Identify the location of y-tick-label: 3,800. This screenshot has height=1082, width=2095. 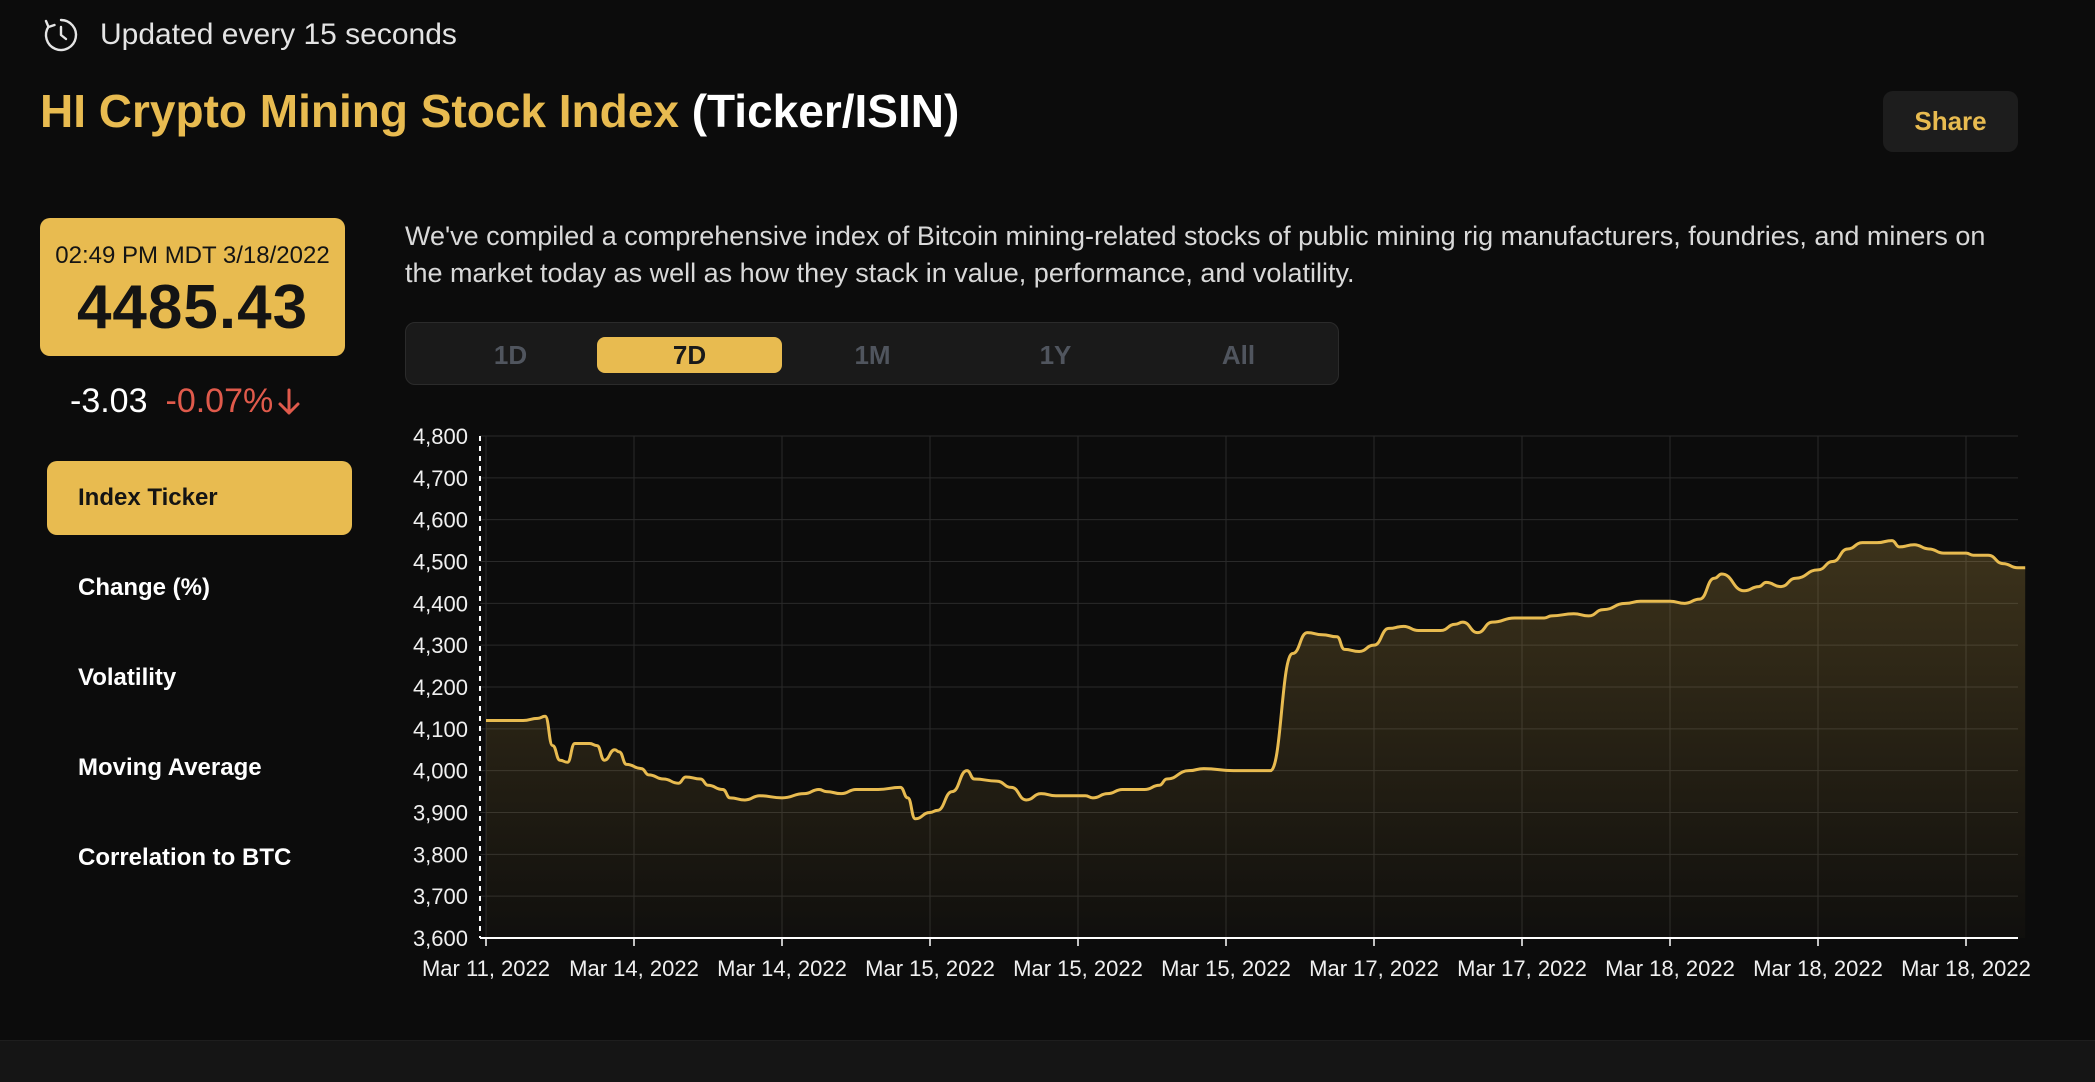
(440, 854).